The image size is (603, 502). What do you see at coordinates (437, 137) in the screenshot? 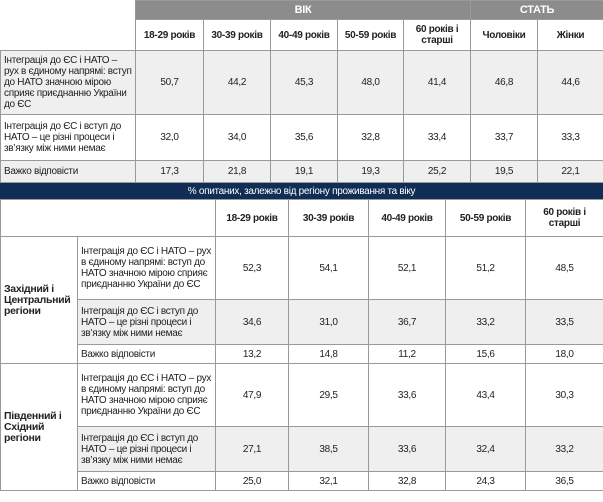
I see `value-cell: 33,4` at bounding box center [437, 137].